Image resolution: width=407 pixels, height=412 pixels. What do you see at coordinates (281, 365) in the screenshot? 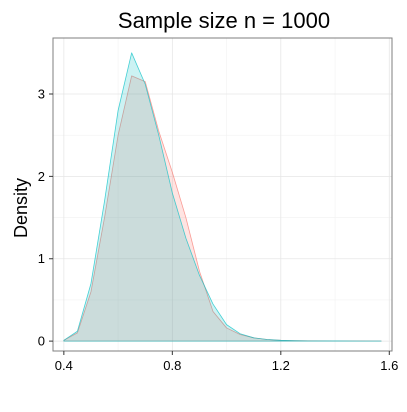
I see `x-tick-label: 1.2` at bounding box center [281, 365].